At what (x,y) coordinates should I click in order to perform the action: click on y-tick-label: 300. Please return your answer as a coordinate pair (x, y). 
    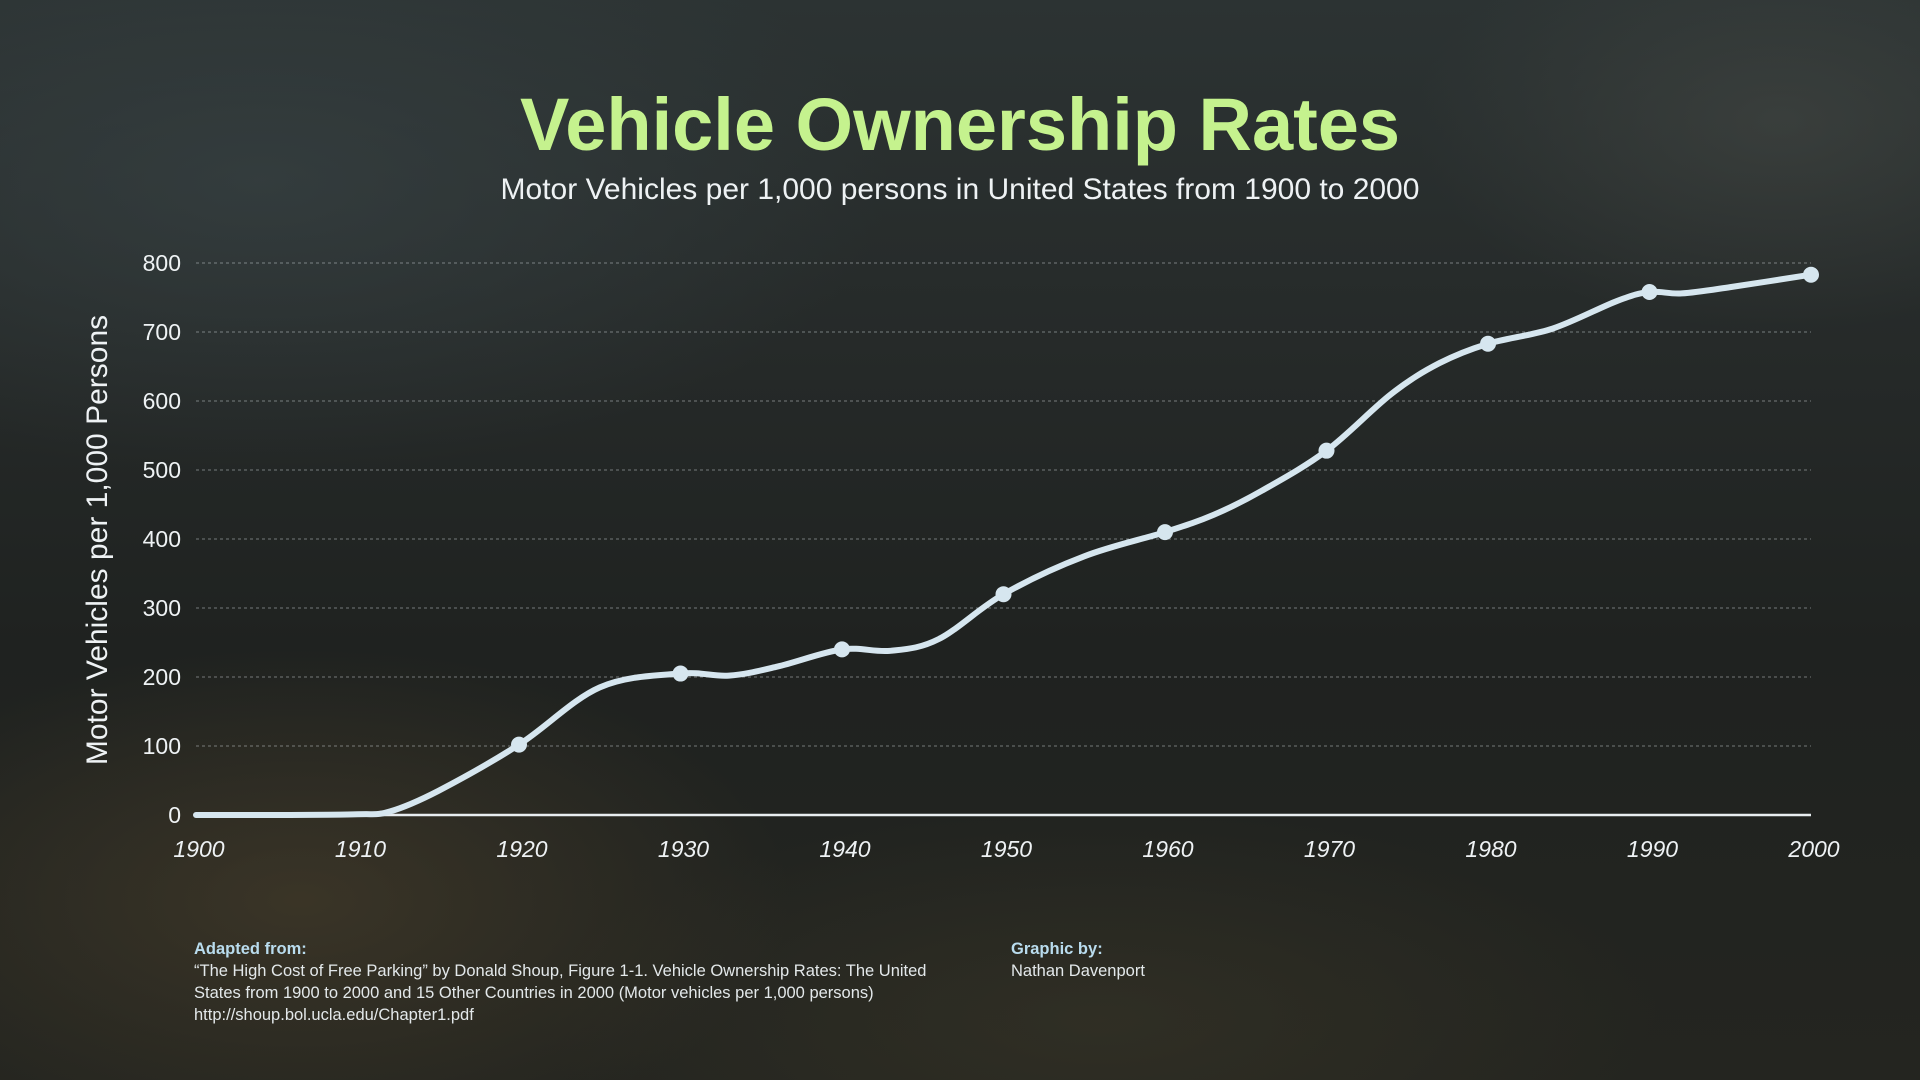
    Looking at the image, I should click on (162, 608).